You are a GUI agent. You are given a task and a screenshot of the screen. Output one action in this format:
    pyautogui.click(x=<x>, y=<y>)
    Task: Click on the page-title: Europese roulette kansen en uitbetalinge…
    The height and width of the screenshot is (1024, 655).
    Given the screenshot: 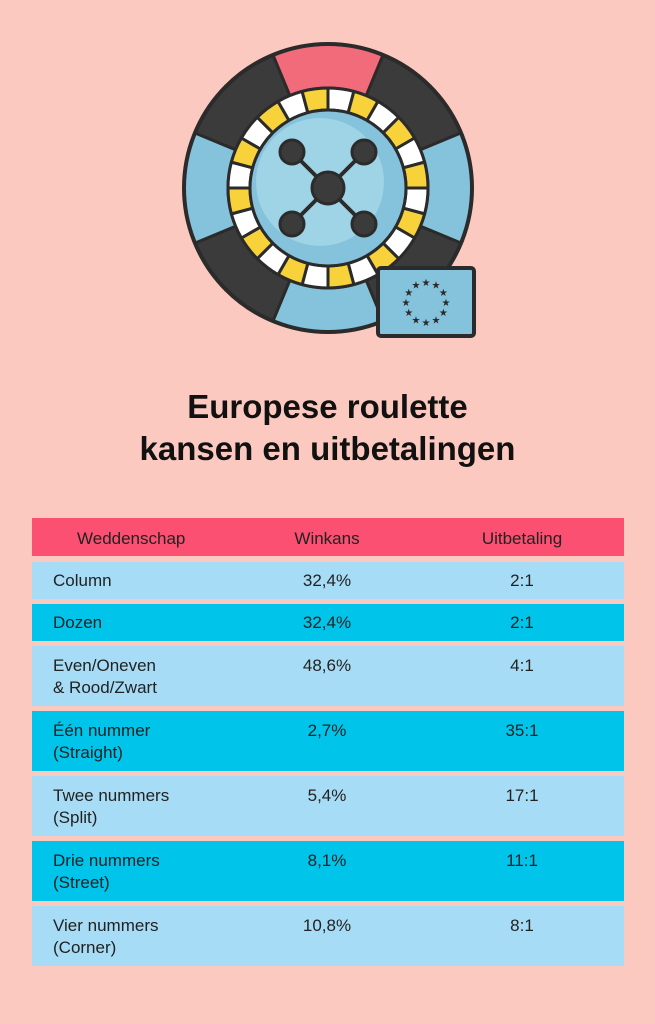 What is the action you would take?
    pyautogui.click(x=327, y=428)
    